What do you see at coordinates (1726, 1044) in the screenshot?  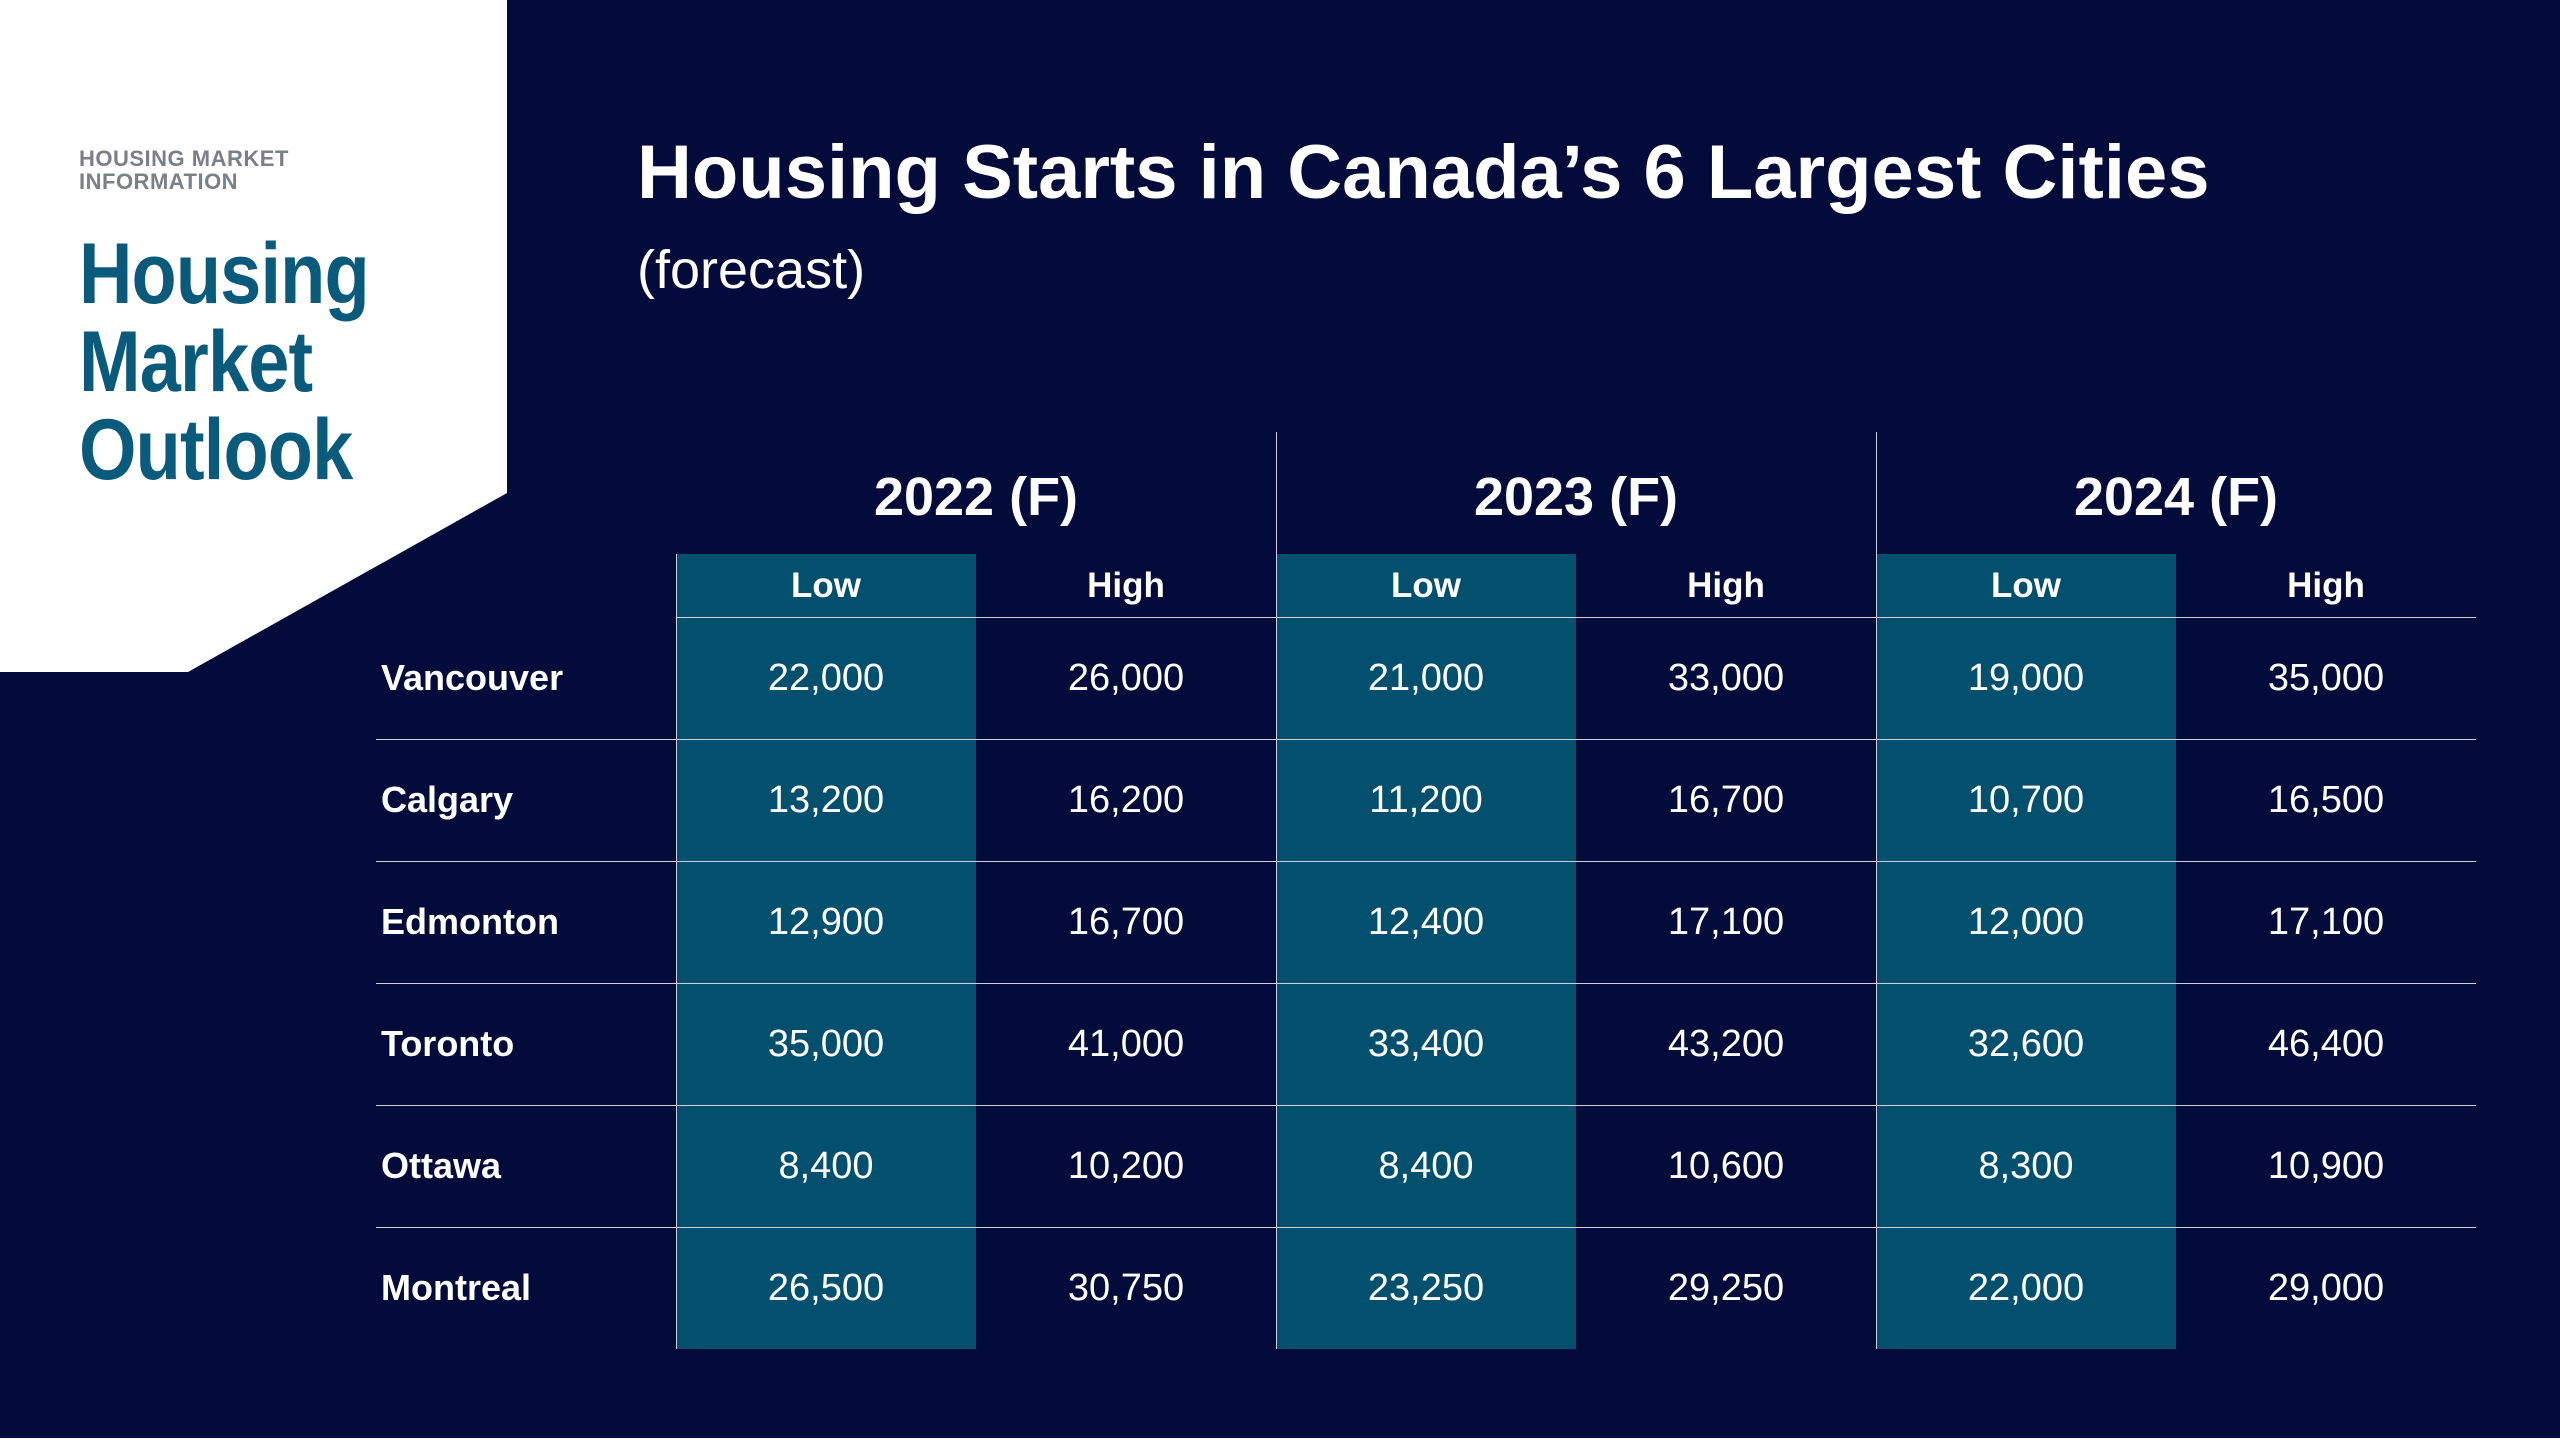 I see `table-cell: 43,200` at bounding box center [1726, 1044].